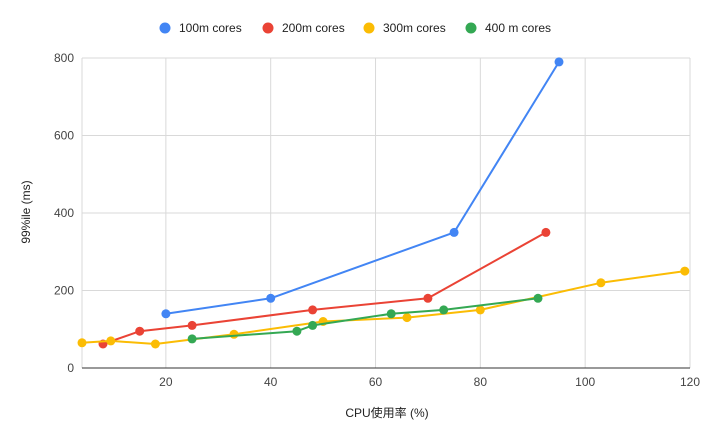 The width and height of the screenshot is (714, 442). I want to click on legend-label: 400 m cores, so click(518, 28).